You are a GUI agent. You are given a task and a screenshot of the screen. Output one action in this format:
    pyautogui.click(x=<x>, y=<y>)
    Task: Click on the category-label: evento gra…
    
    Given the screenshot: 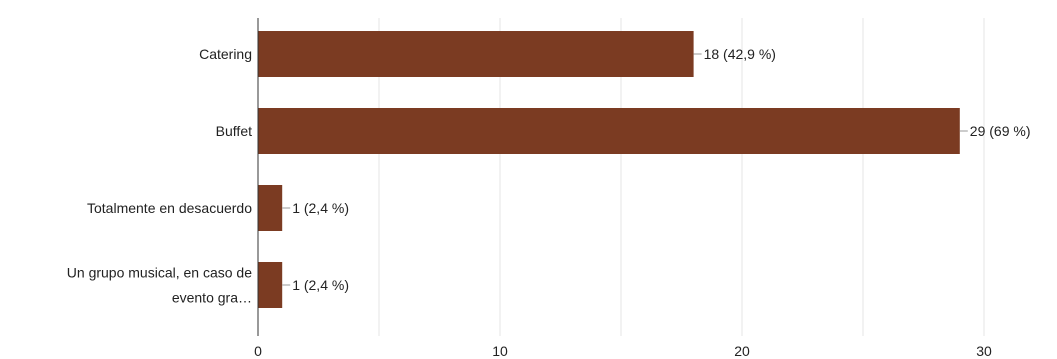 What is the action you would take?
    pyautogui.click(x=212, y=298)
    